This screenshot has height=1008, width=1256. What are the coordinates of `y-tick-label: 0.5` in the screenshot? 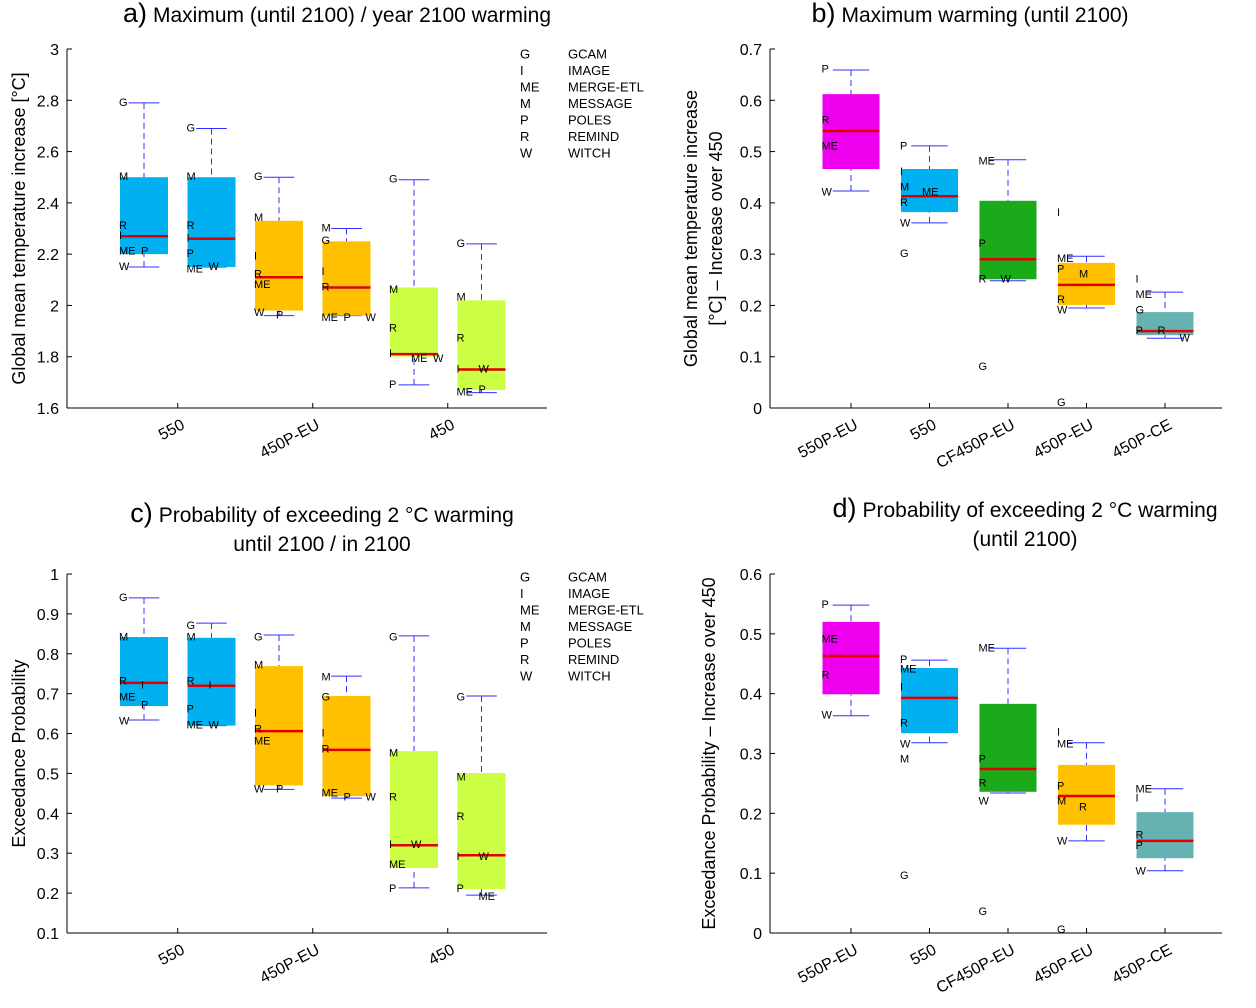 It's located at (751, 153).